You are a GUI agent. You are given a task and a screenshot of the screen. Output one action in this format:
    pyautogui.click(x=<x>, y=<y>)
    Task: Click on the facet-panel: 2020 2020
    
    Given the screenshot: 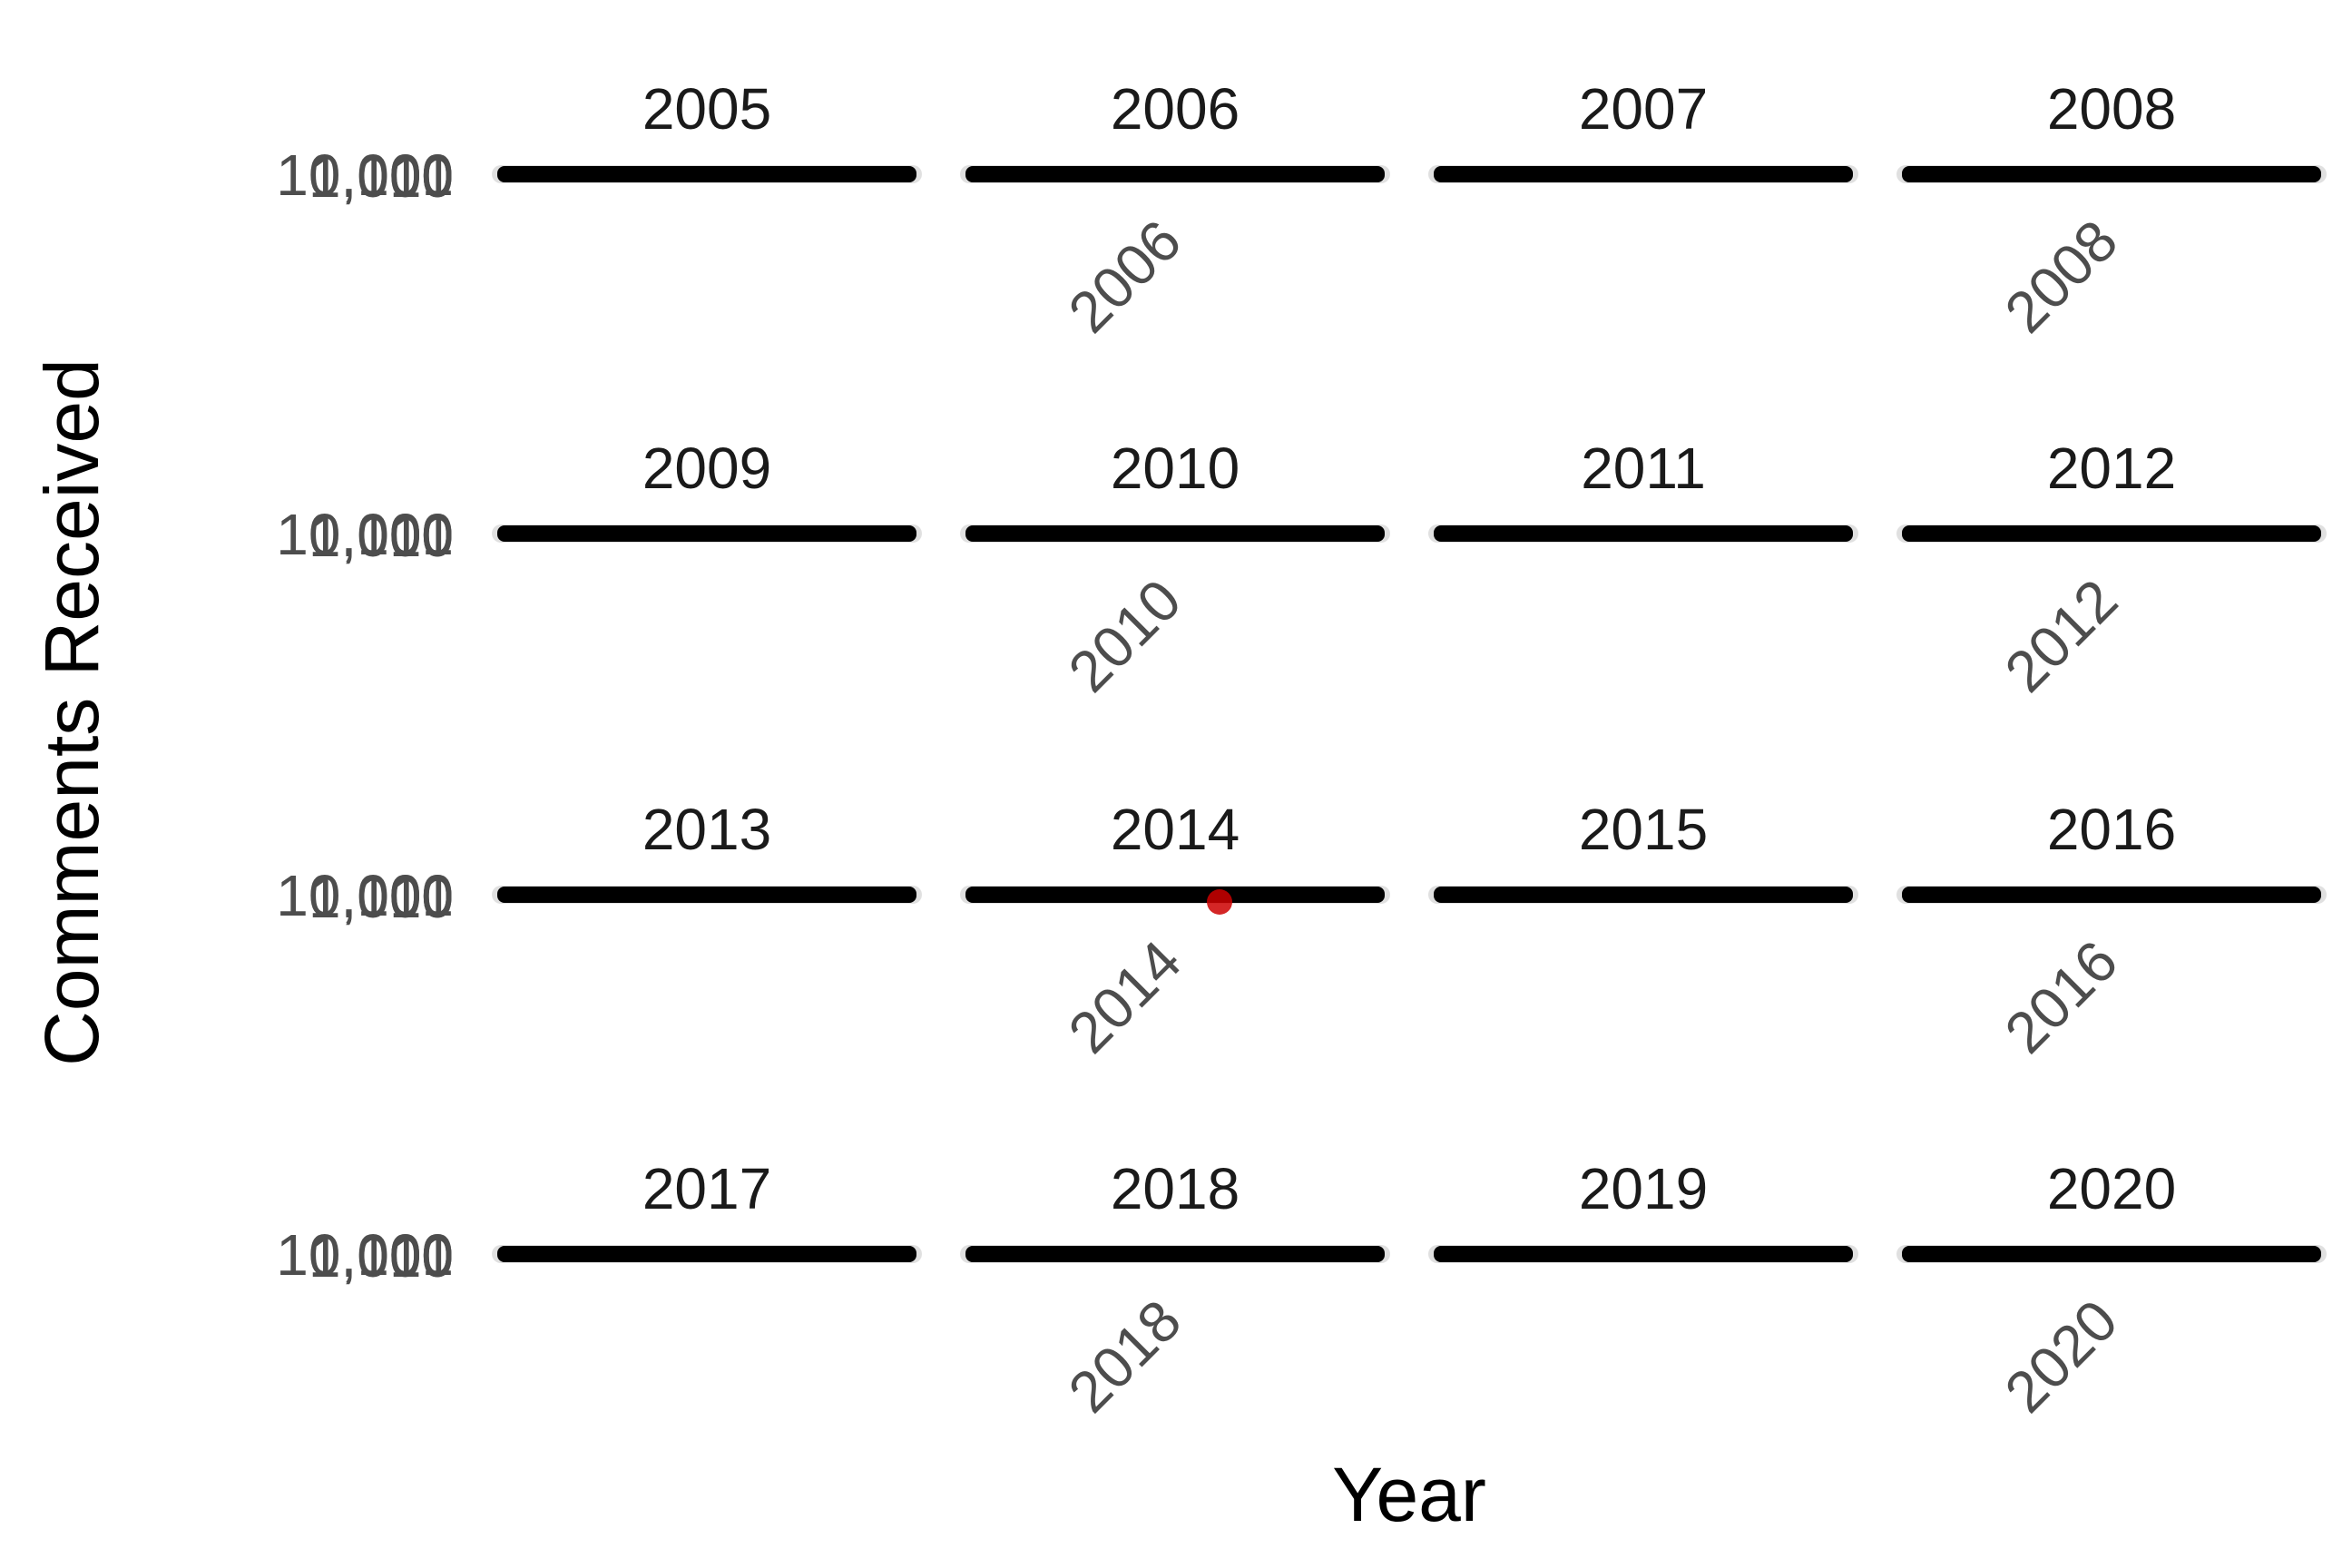 What is the action you would take?
    pyautogui.click(x=2111, y=1290)
    